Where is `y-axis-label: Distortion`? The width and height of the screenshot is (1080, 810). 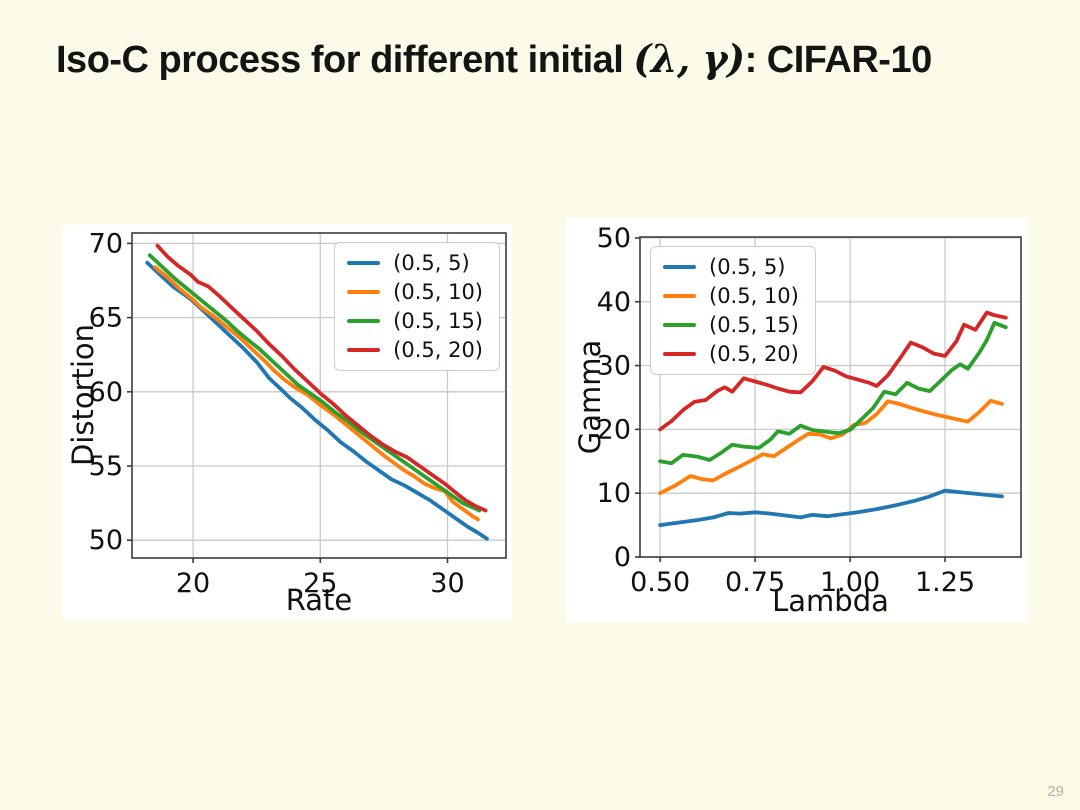
y-axis-label: Distortion is located at coordinates (83, 395).